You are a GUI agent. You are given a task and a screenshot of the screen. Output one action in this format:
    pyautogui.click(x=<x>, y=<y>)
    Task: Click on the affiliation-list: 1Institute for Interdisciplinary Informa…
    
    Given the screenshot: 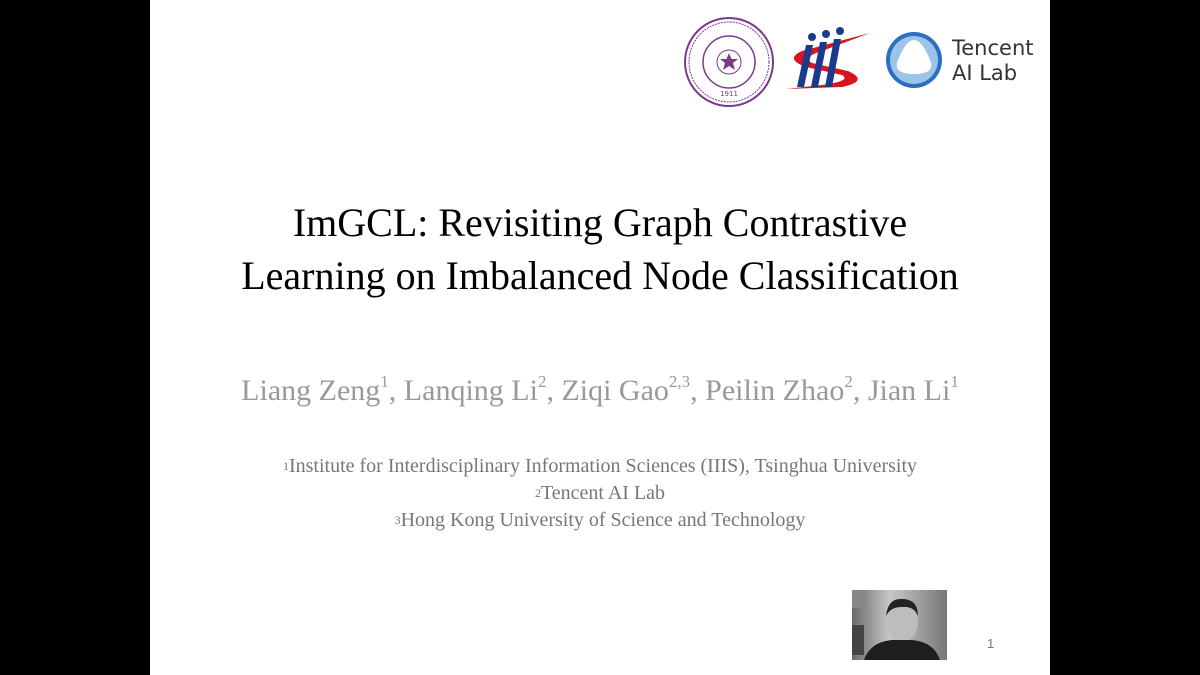 What is the action you would take?
    pyautogui.click(x=600, y=493)
    